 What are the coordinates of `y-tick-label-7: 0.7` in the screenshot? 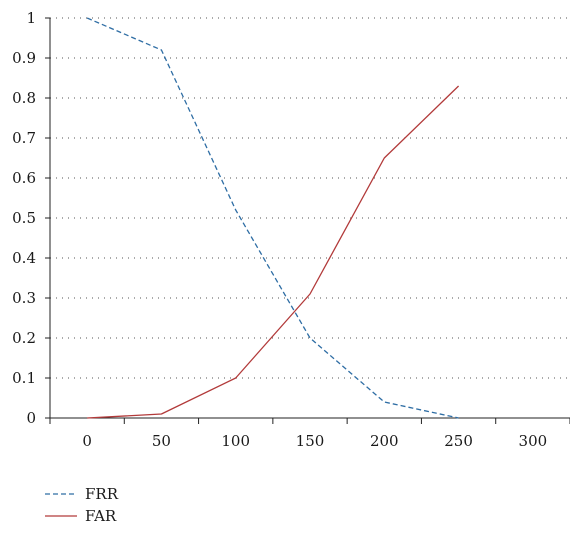 It's located at (24, 138).